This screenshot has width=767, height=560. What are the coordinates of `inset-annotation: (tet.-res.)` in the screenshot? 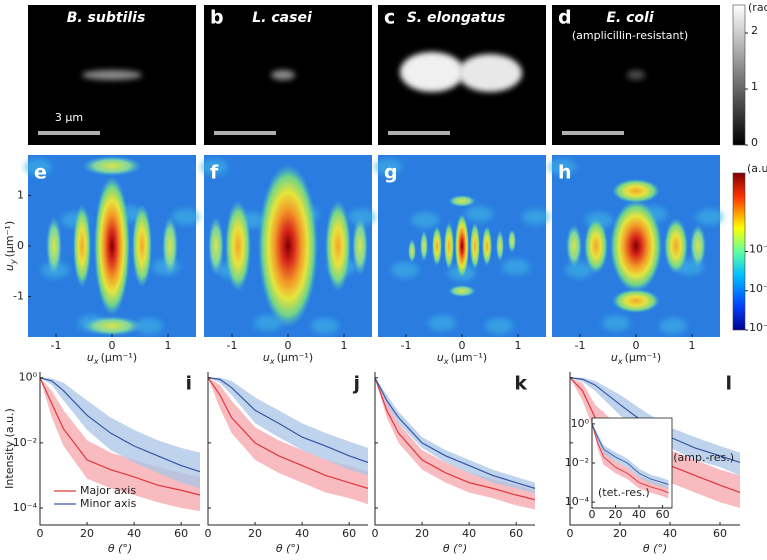 It's located at (624, 492).